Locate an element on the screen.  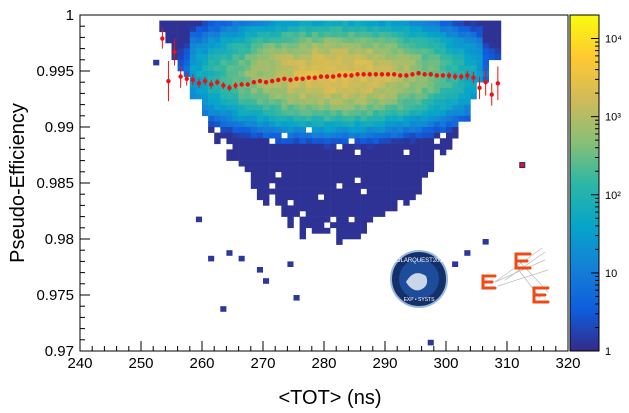
y-tick-label: 1 is located at coordinates (70, 15).